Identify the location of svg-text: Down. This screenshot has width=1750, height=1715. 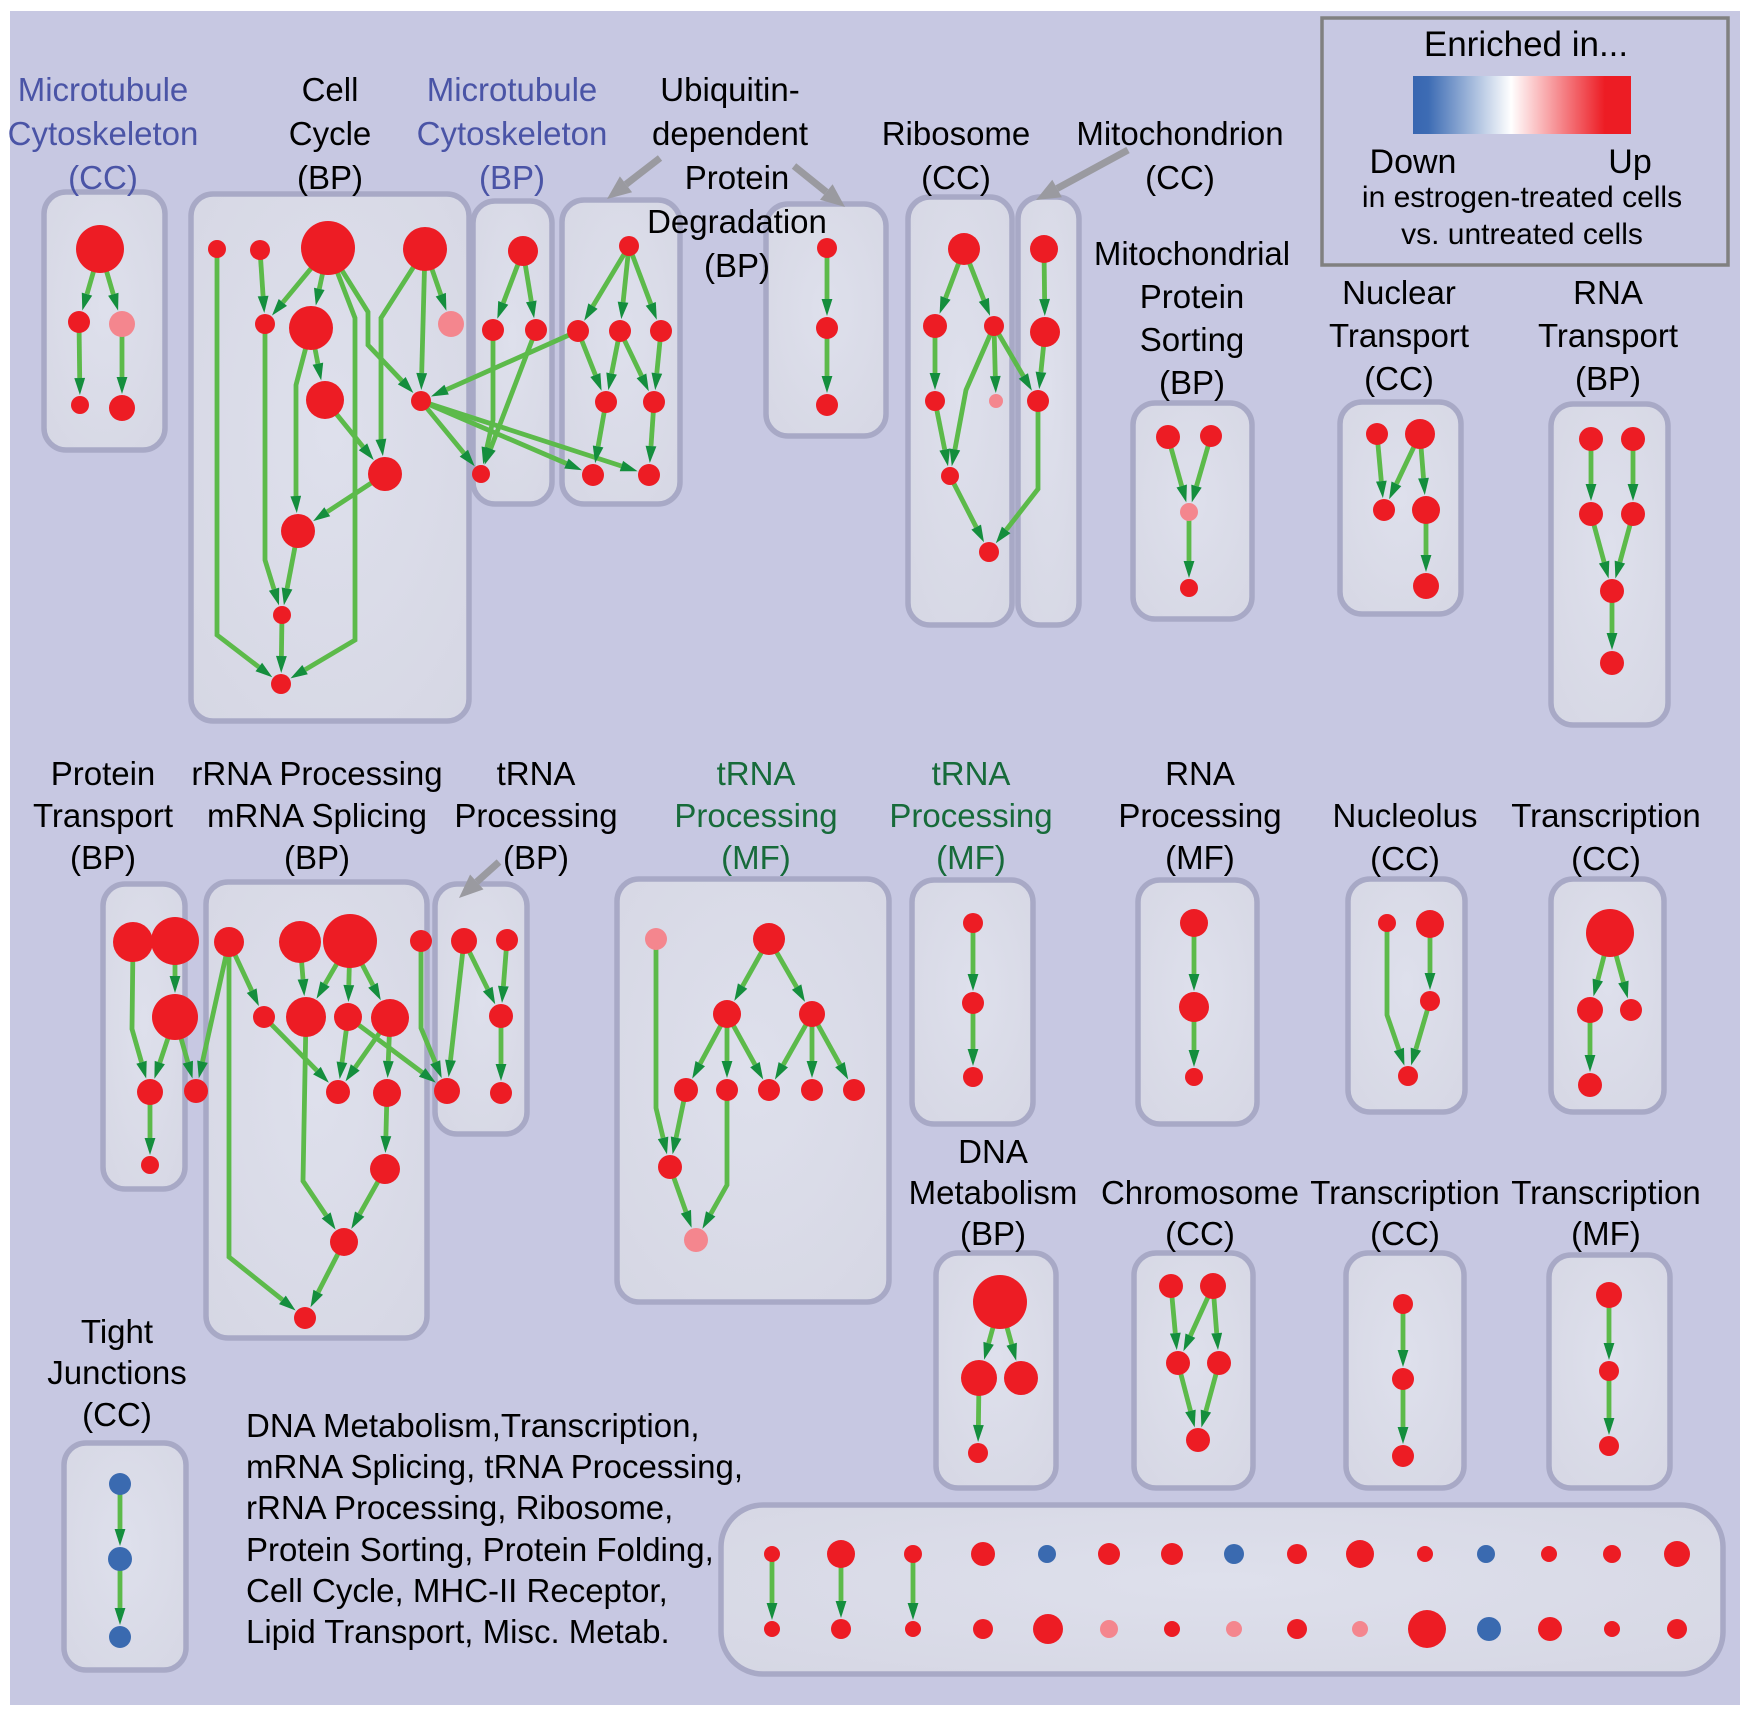
(1413, 162).